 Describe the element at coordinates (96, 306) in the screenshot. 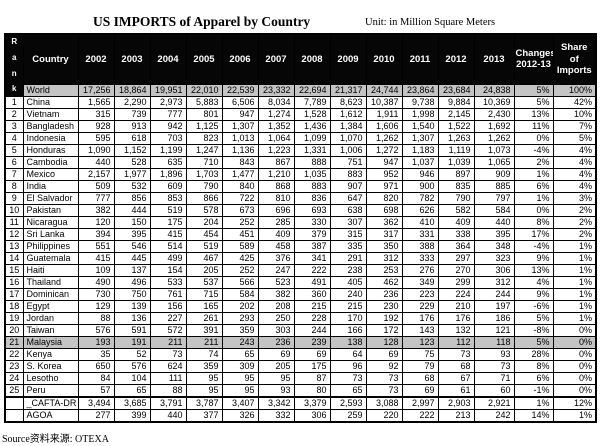

I see `value-cell: 129` at that location.